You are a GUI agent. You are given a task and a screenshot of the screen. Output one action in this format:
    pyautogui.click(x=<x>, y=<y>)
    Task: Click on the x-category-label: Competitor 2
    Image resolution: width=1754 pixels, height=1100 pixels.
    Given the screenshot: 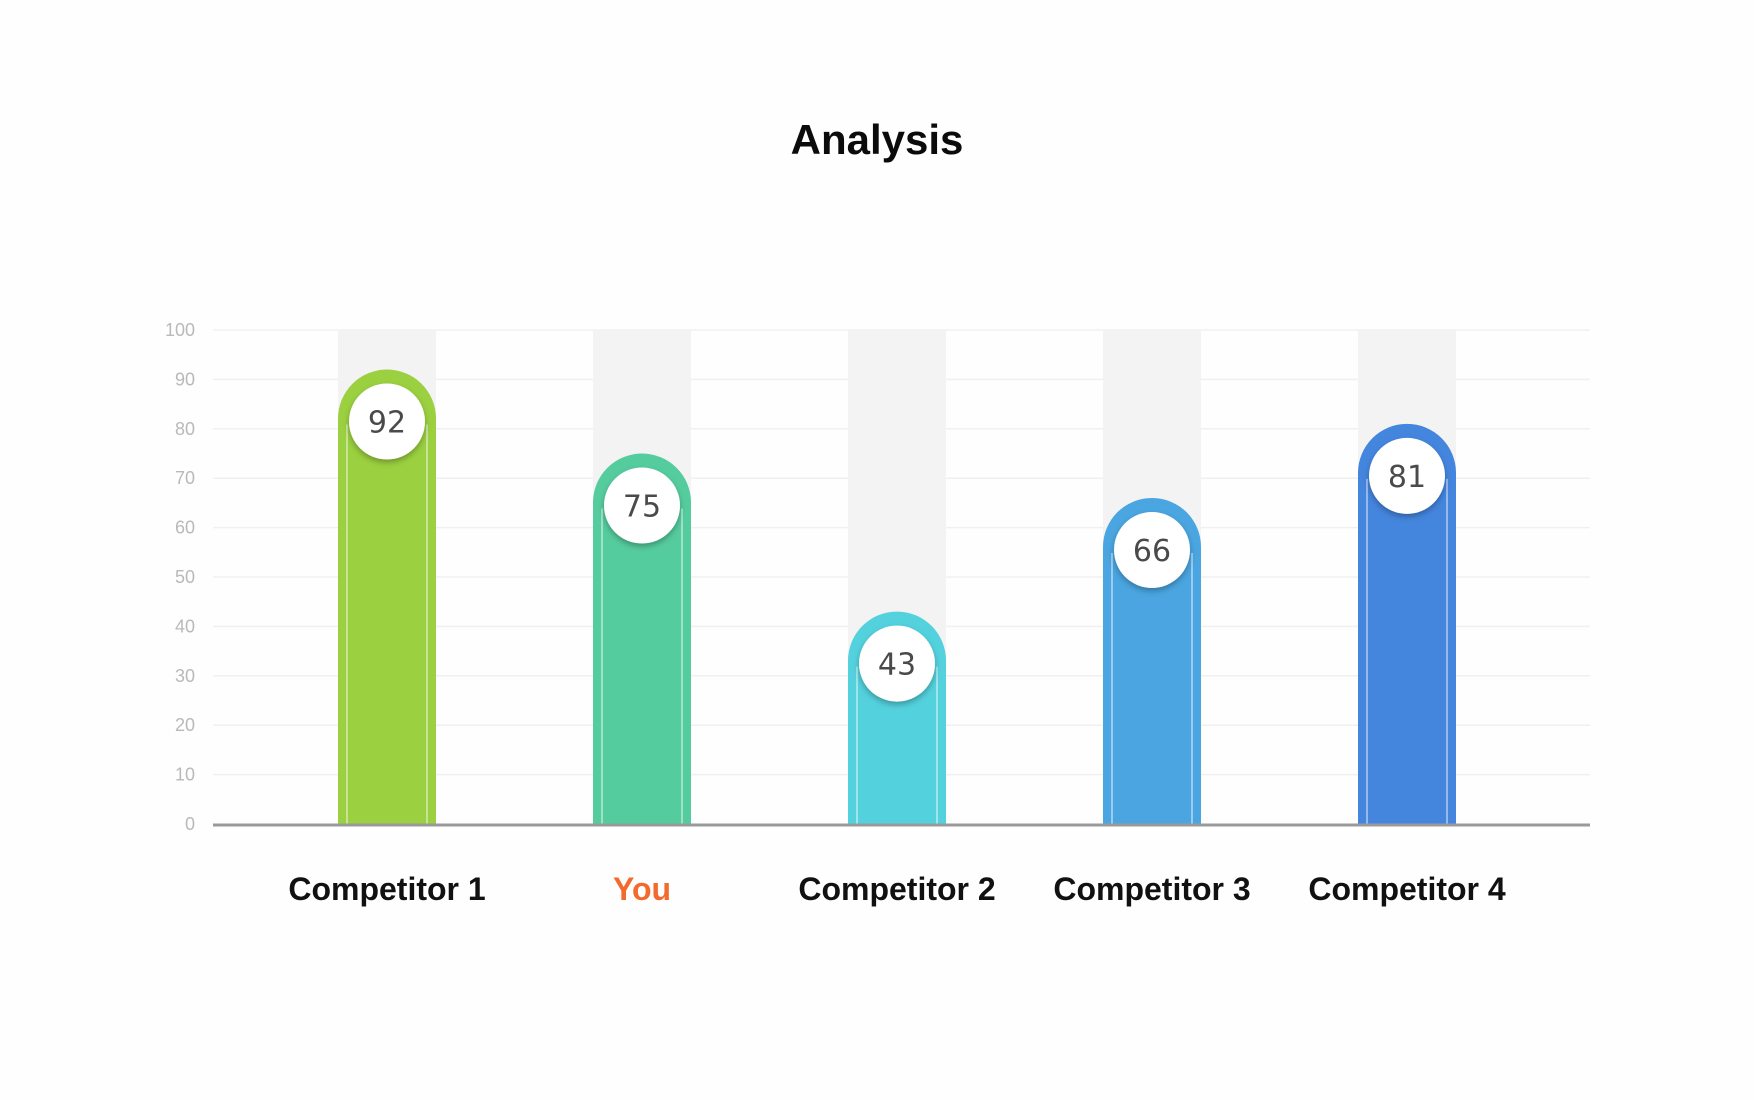 What is the action you would take?
    pyautogui.click(x=896, y=889)
    